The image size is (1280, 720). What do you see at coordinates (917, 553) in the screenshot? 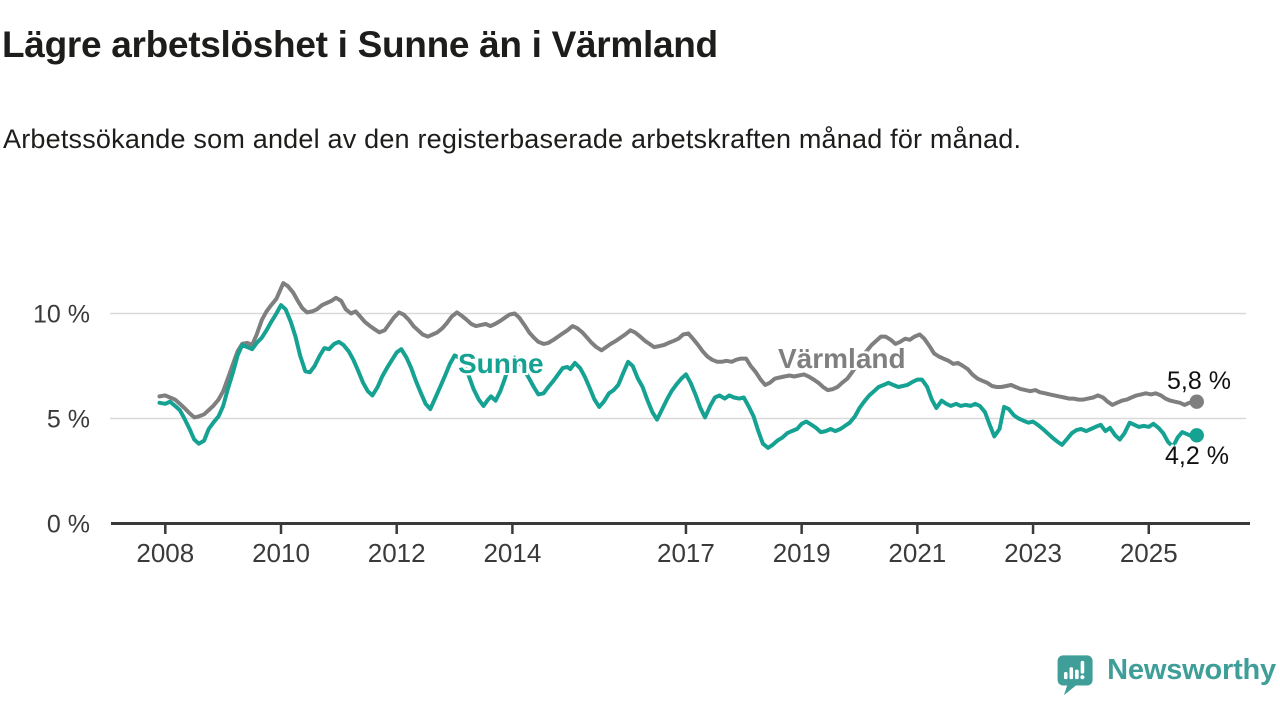
I see `x-tick-label: 2021` at bounding box center [917, 553].